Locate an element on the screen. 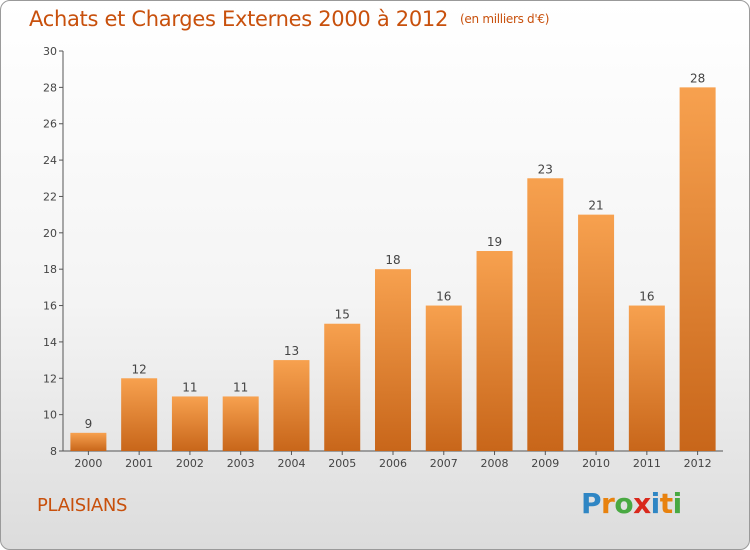  bar-value-label: 21 is located at coordinates (595, 206).